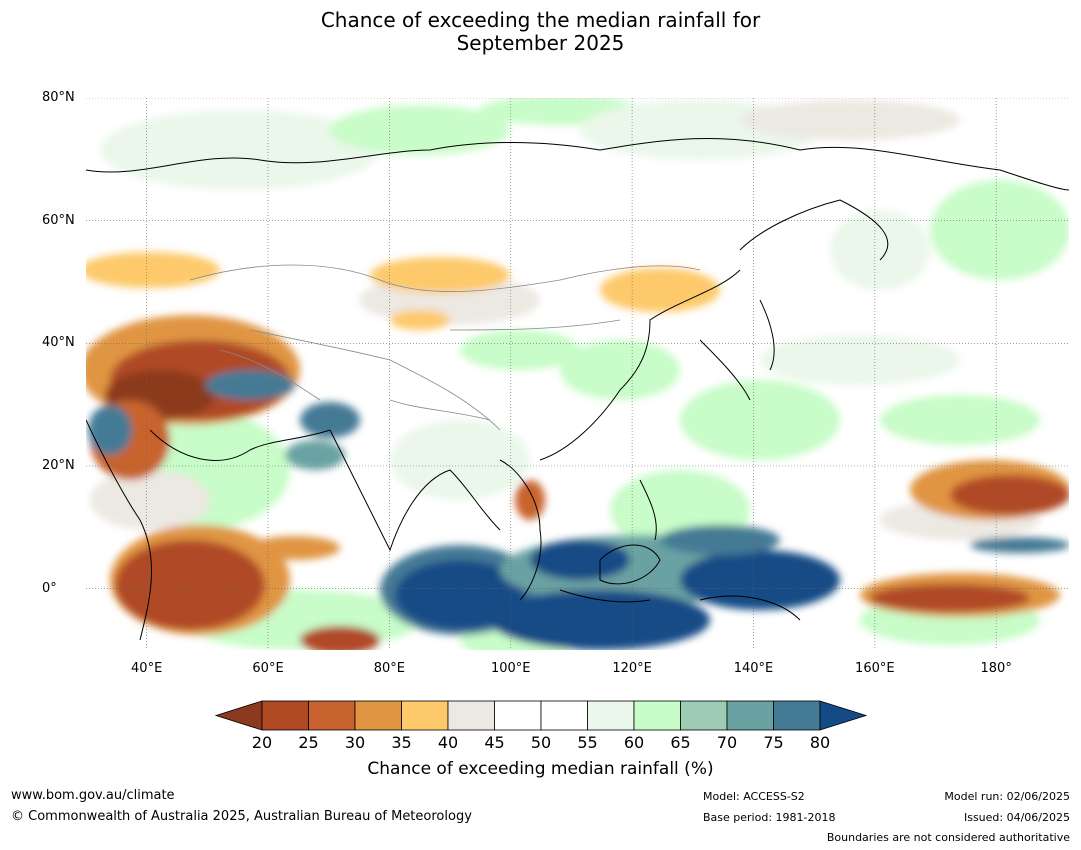 The image size is (1081, 850). Describe the element at coordinates (680, 742) in the screenshot. I see `colorbar-tick-label: 65` at that location.